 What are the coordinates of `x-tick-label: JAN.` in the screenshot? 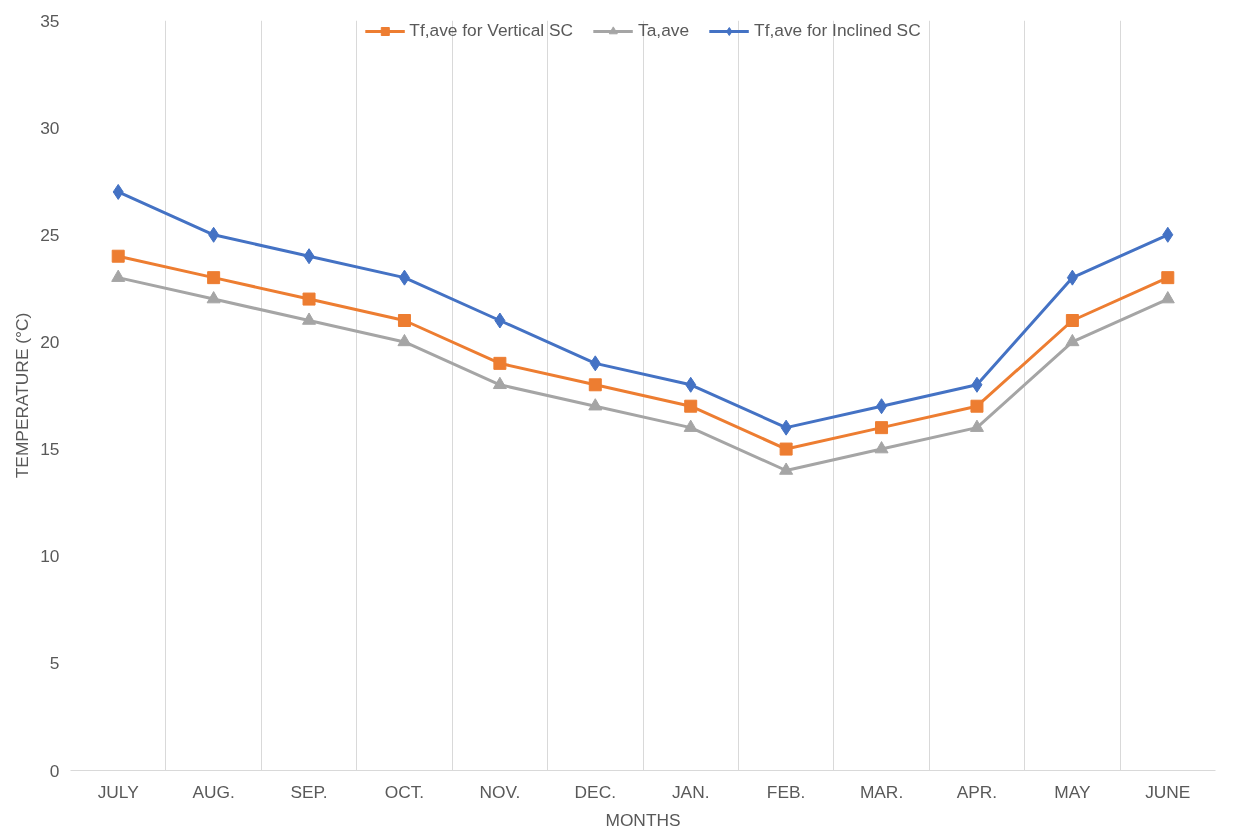 It's located at (690, 791).